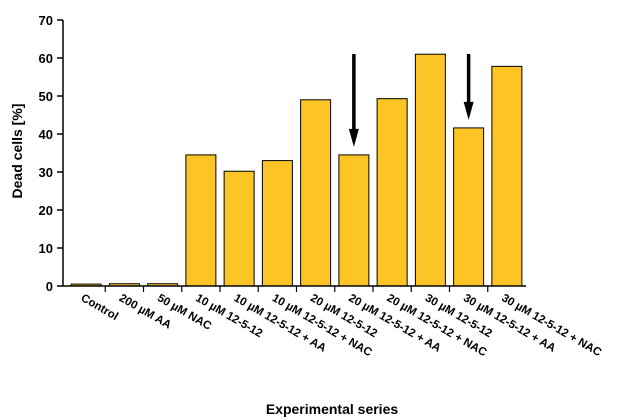 The height and width of the screenshot is (420, 628). What do you see at coordinates (99, 307) in the screenshot?
I see `x-tick-label: Control` at bounding box center [99, 307].